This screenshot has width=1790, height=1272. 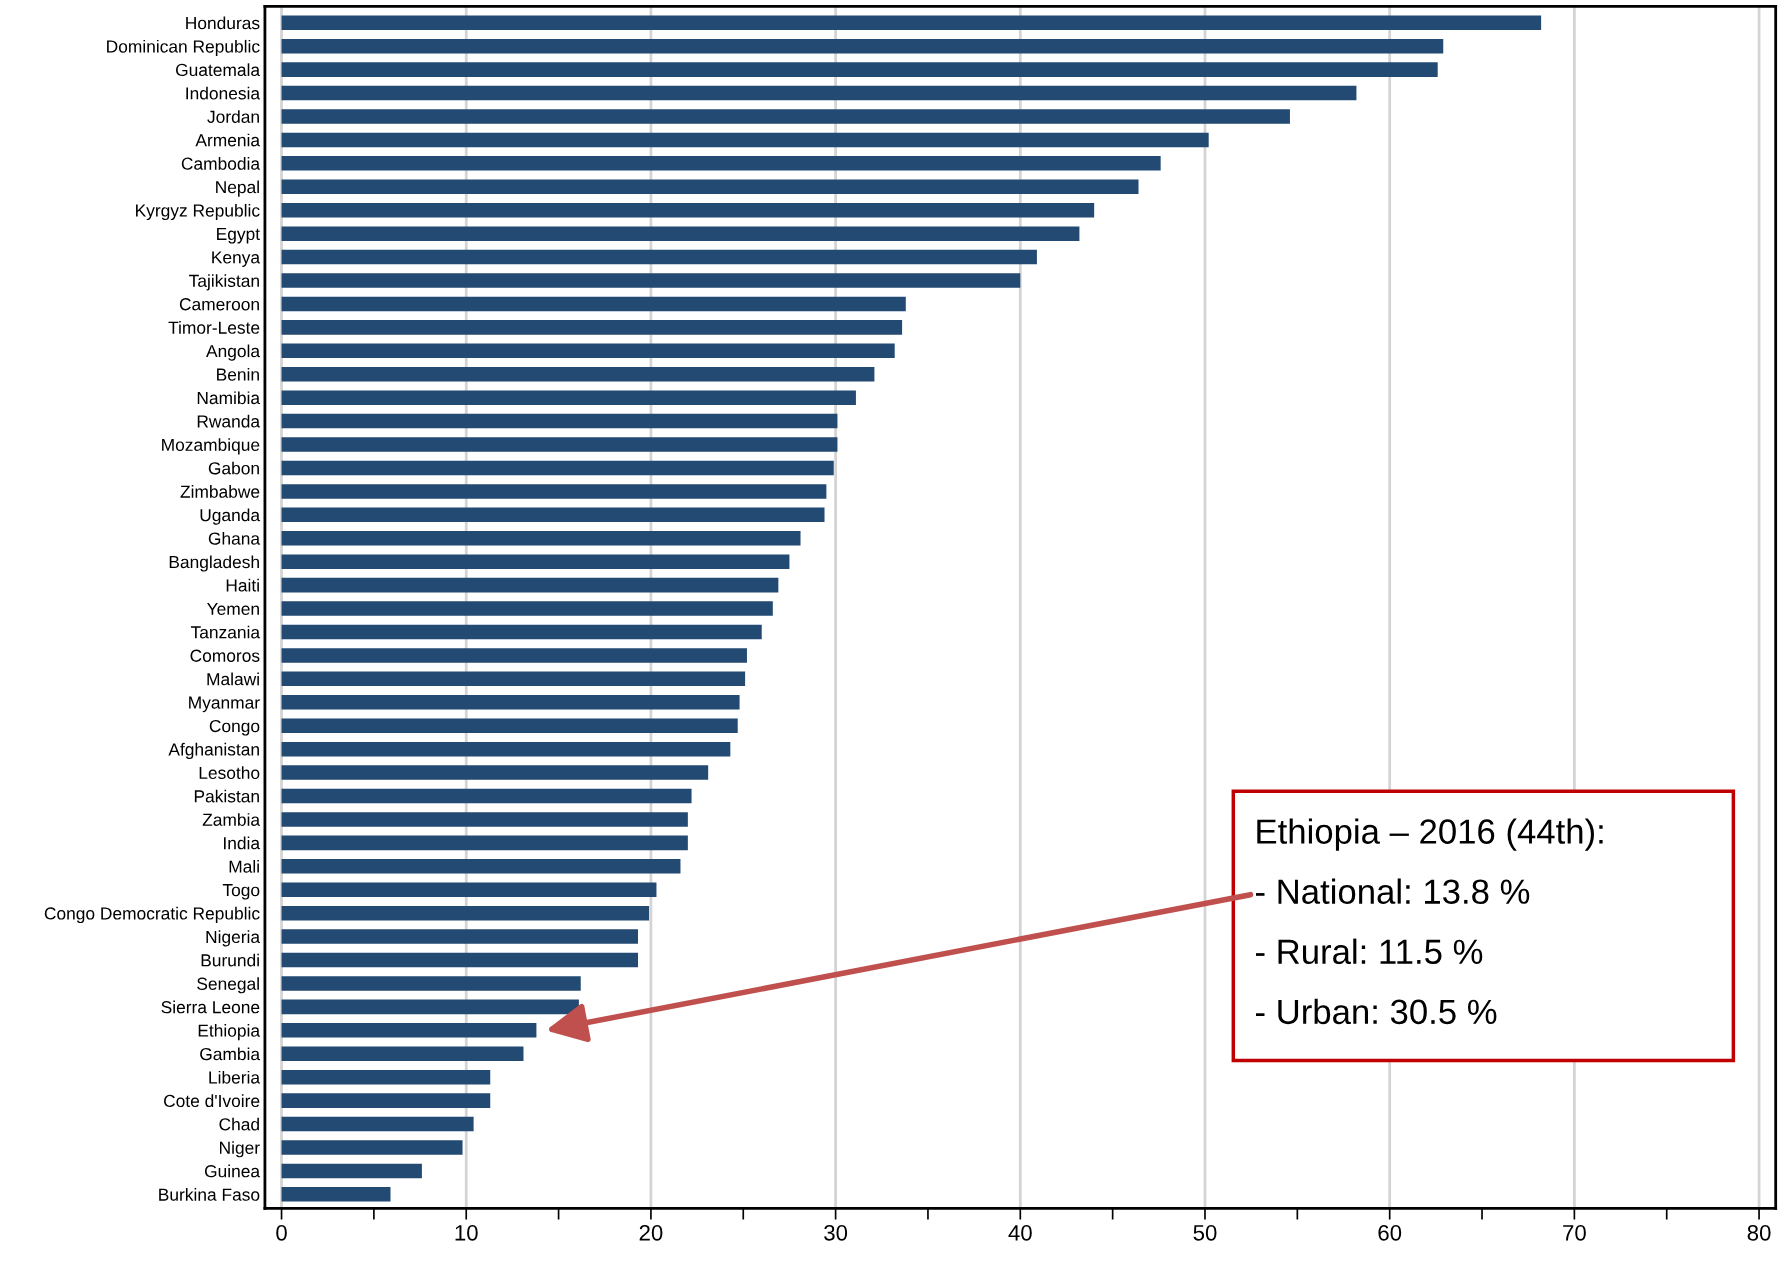 What do you see at coordinates (228, 140) in the screenshot?
I see `y-tick-label: Armenia` at bounding box center [228, 140].